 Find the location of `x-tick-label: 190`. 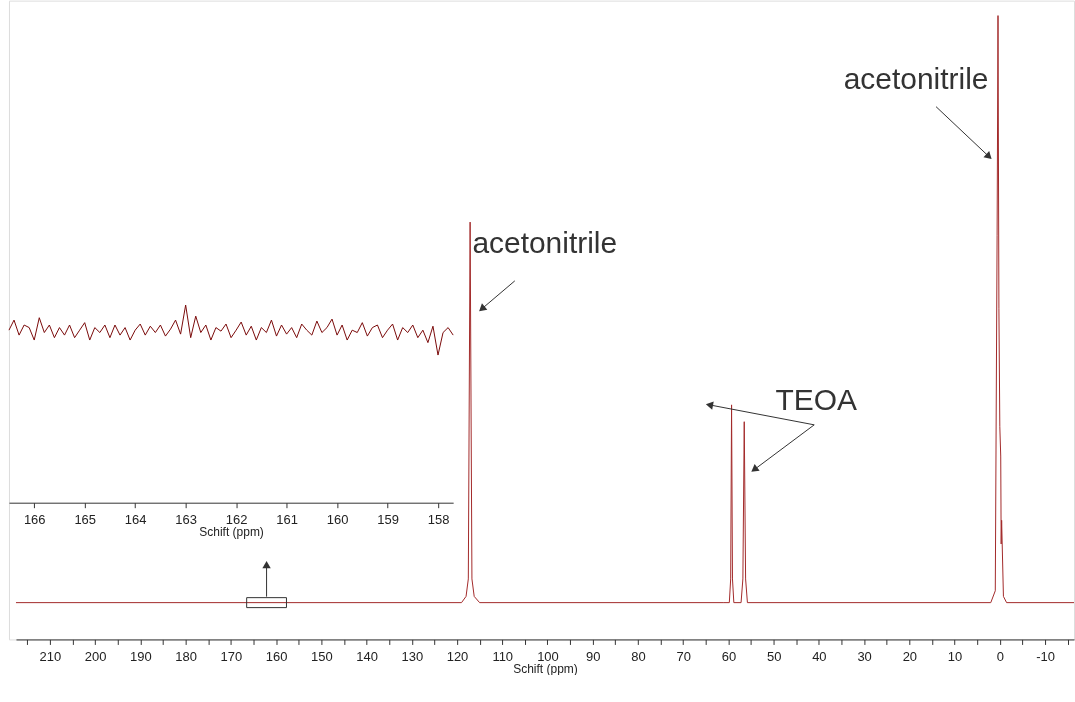

x-tick-label: 190 is located at coordinates (141, 656).